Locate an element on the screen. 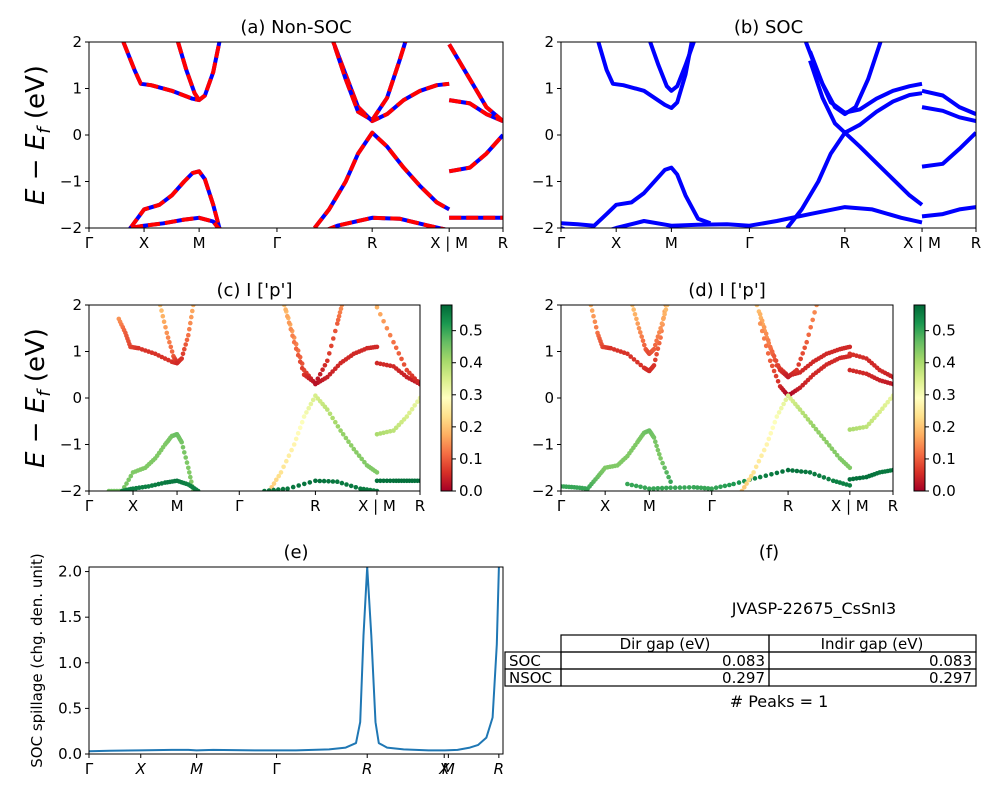 Image resolution: width=1000 pixels, height=800 pixels. panel-title: (c) I ['p'] is located at coordinates (254, 290).